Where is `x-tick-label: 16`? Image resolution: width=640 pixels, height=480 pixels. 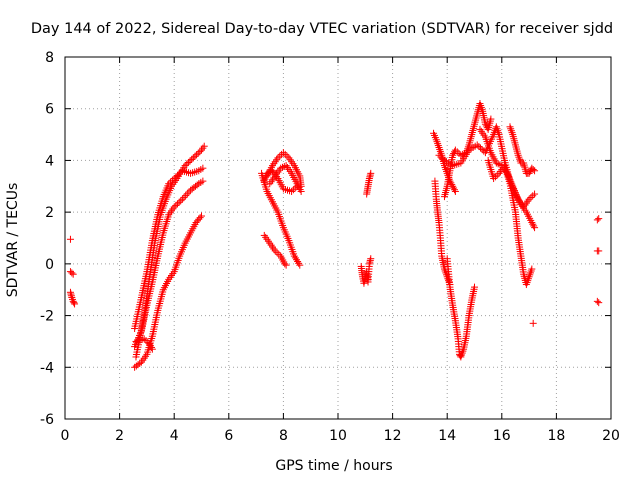 x-tick-label: 16 is located at coordinates (502, 436).